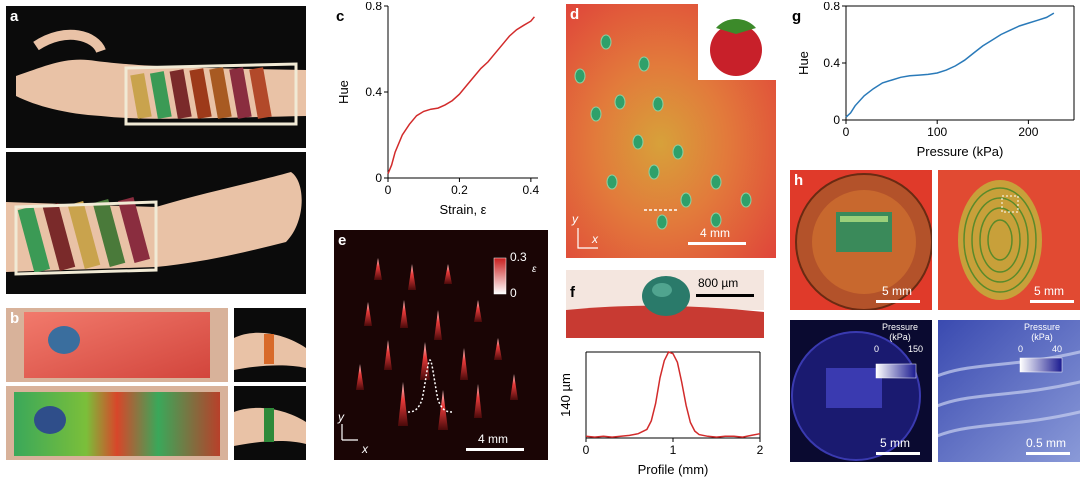 Image resolution: width=1080 pixels, height=478 pixels. I want to click on film-relaxed, so click(117, 345).